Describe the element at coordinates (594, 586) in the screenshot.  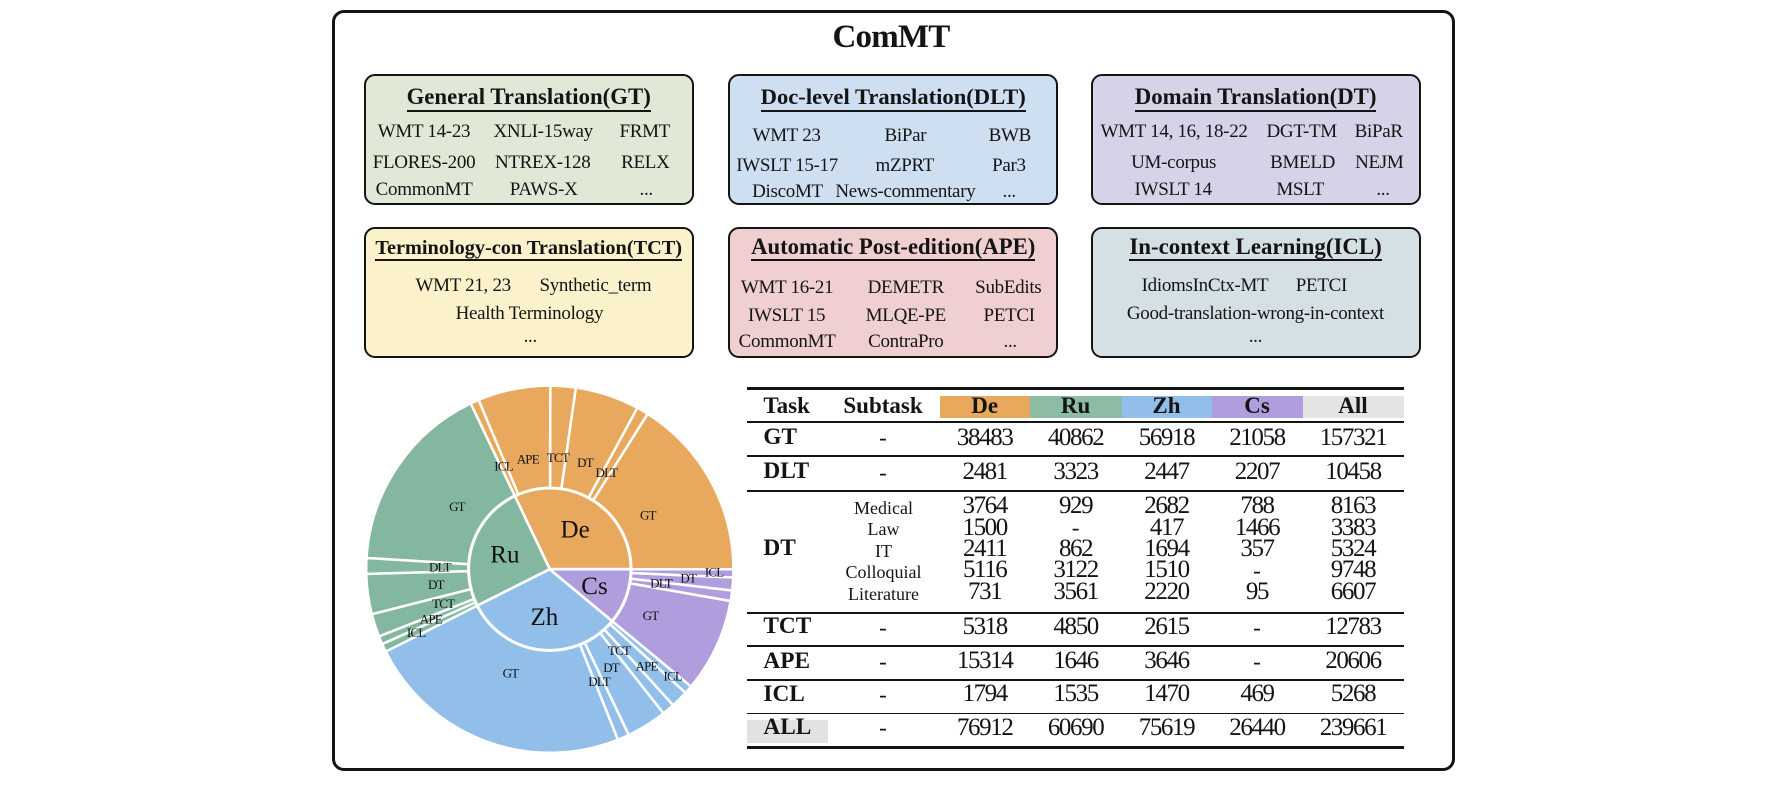
I see `svg-text: Cs` at that location.